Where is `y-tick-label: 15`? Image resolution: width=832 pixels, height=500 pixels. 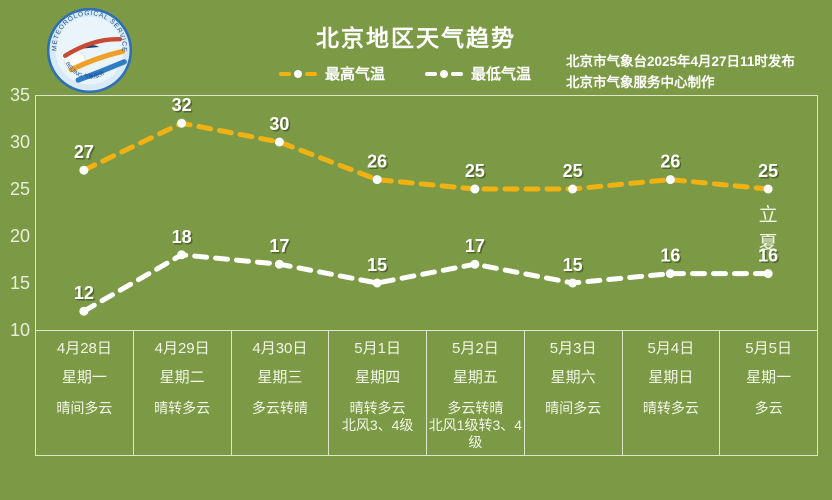
y-tick-label: 15 is located at coordinates (19, 283).